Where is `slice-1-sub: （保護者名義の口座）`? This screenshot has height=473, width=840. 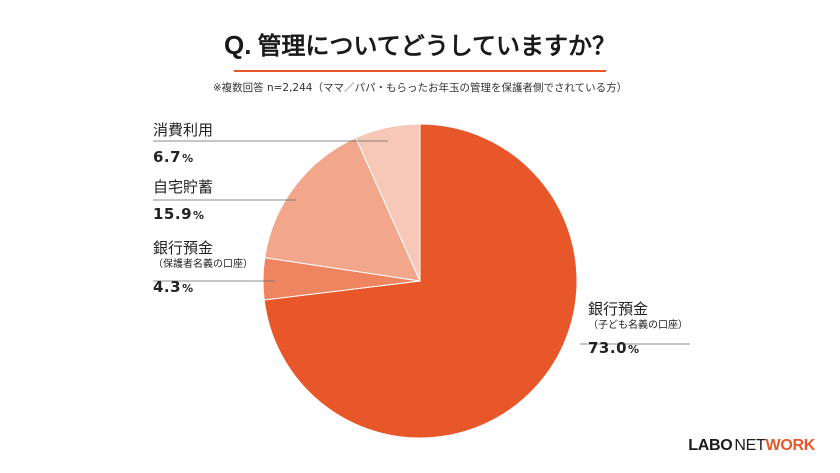
slice-1-sub: （保護者名義の口座） is located at coordinates (203, 264).